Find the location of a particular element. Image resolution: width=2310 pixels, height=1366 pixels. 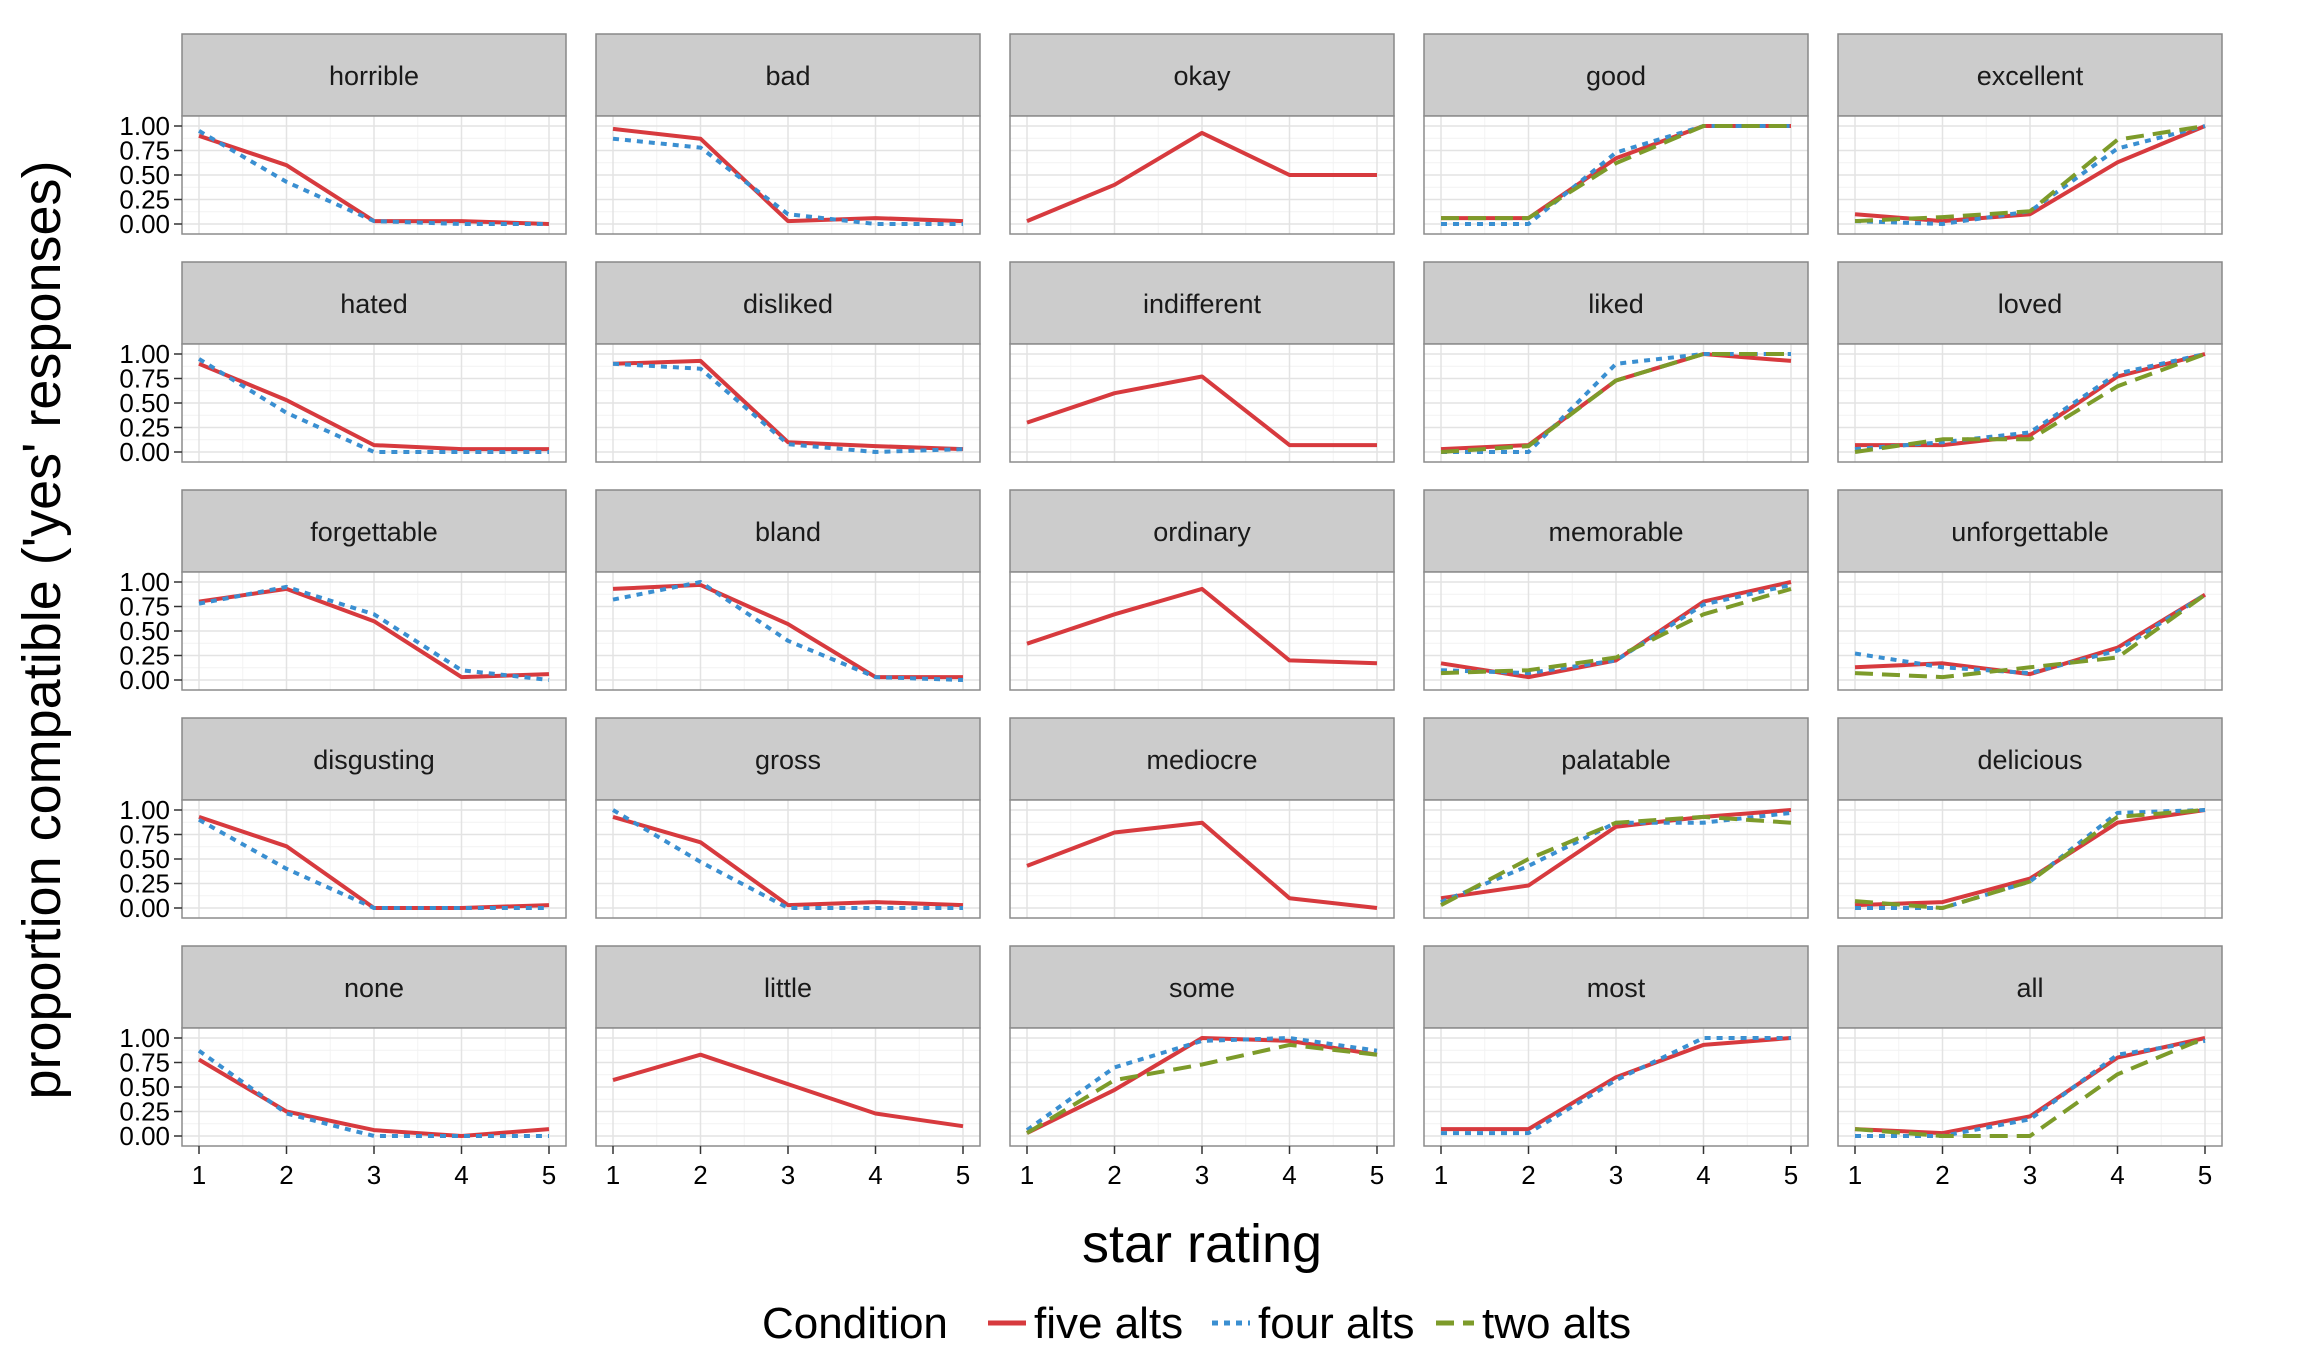

panel-hated: hated 0.000.250.500.751.00 is located at coordinates (343, 364).